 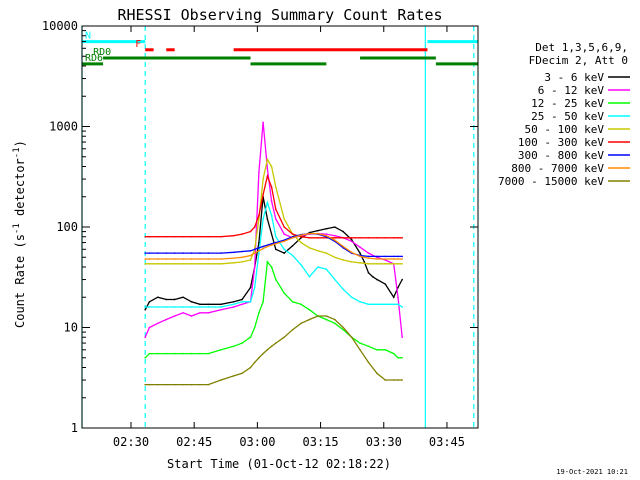 I want to click on chart-title: RHESSI Observing Summary Count Rates, so click(x=279, y=15).